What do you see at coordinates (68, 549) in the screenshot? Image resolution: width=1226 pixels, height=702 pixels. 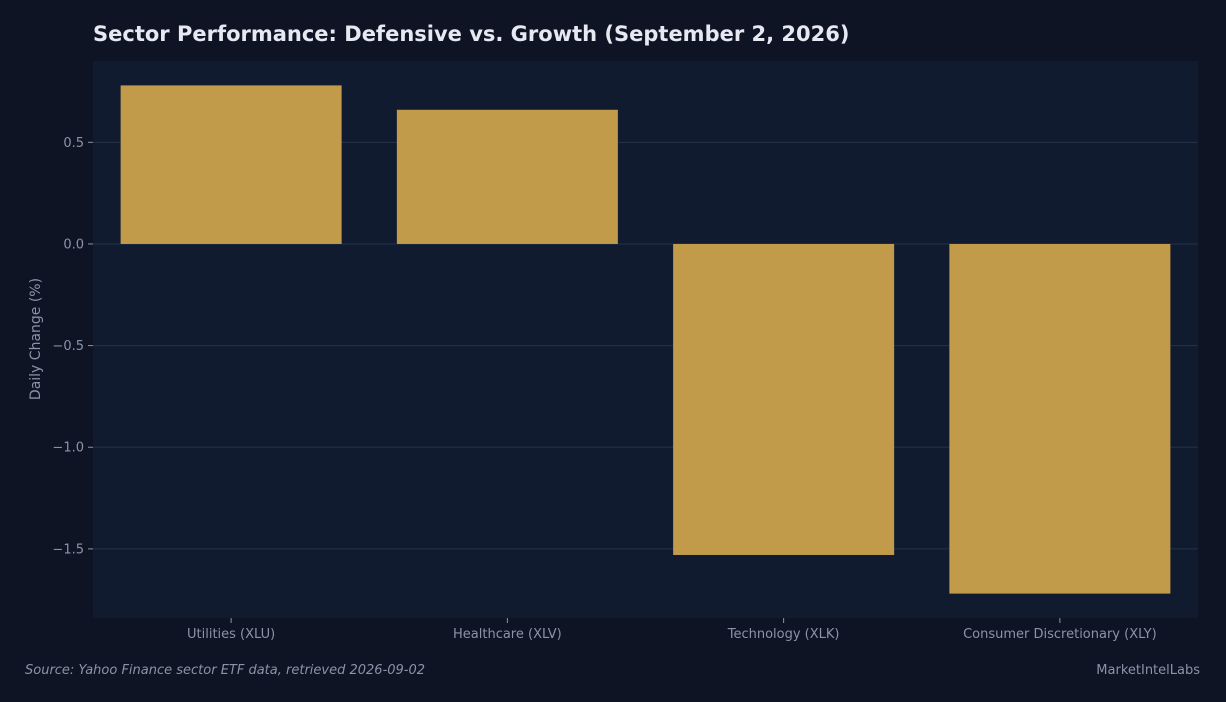 I see `y-tick-label: −1.5` at bounding box center [68, 549].